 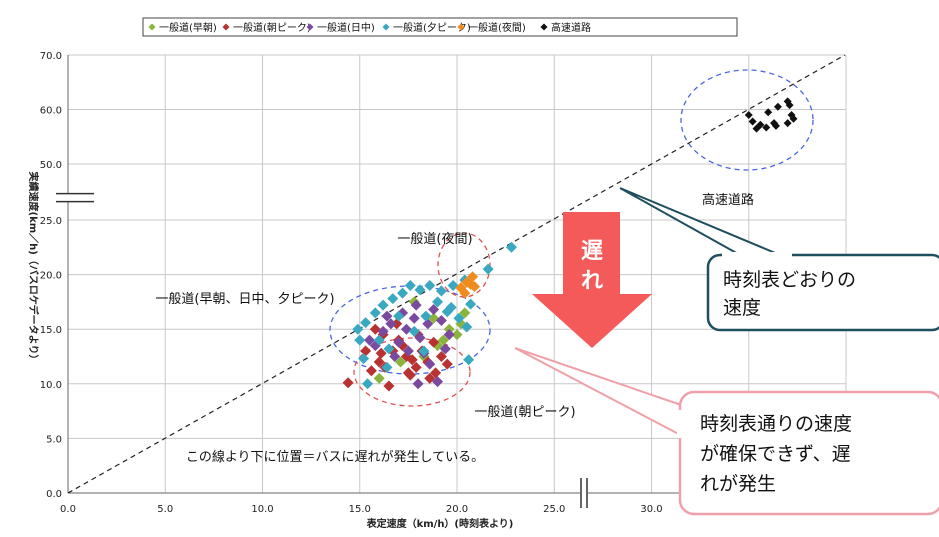 I want to click on y-tick-label: 60.0, so click(x=51, y=111).